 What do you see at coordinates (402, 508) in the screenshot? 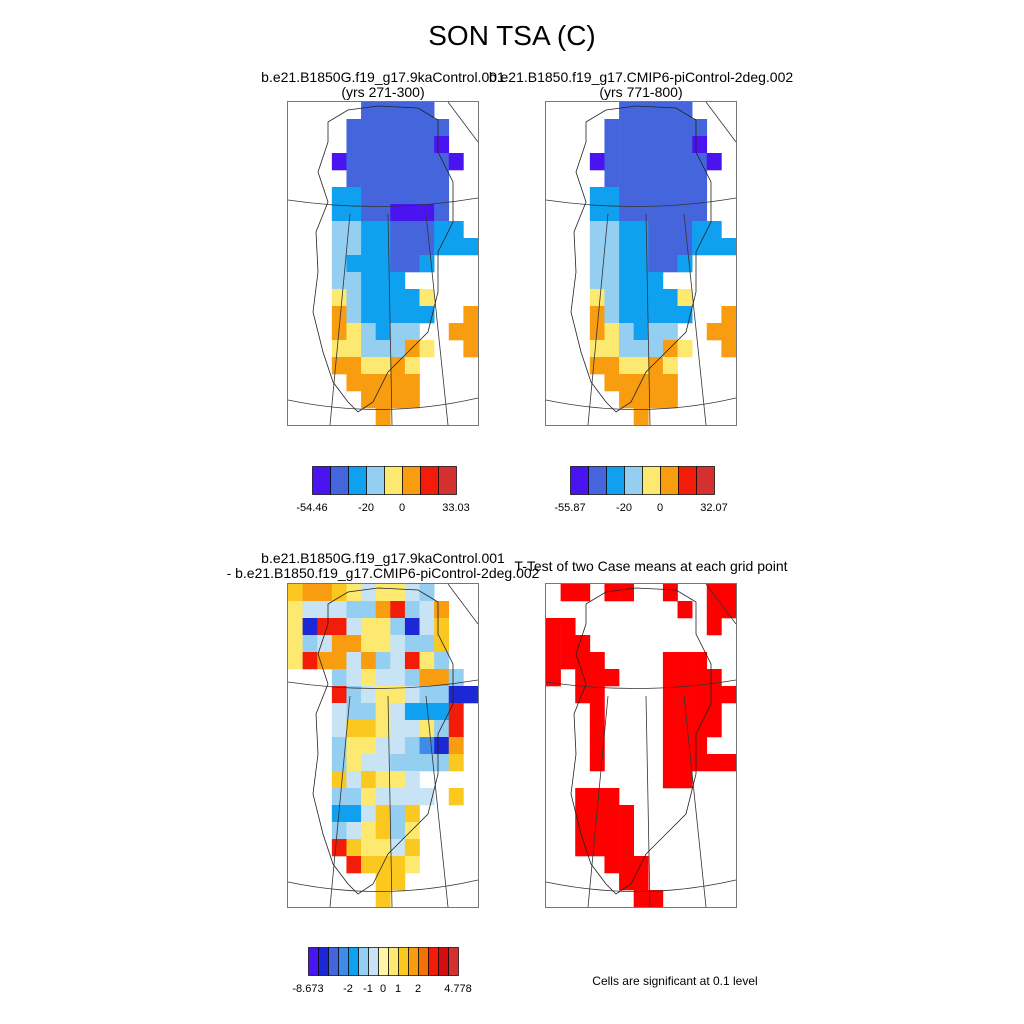
I see `case1-colorbar-label: 0` at bounding box center [402, 508].